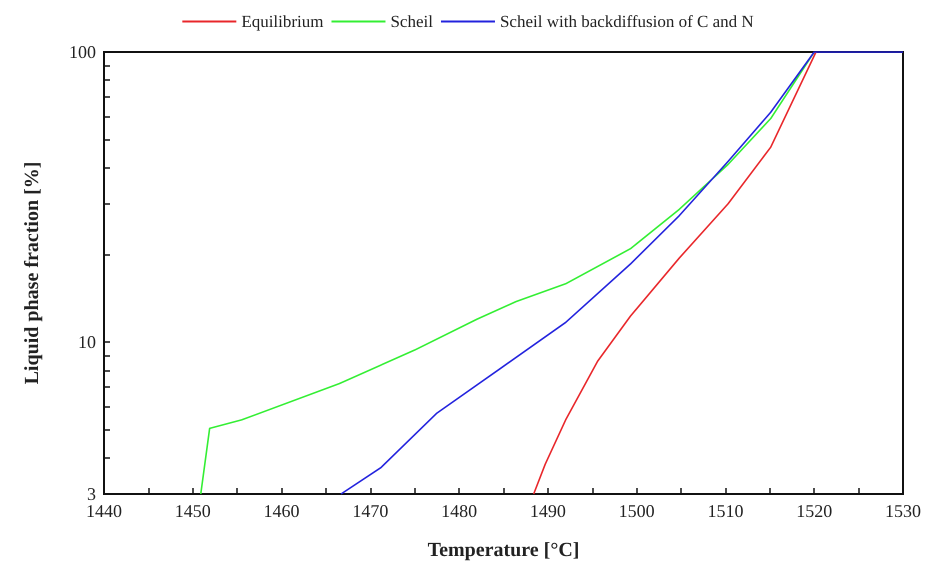 The width and height of the screenshot is (936, 588). What do you see at coordinates (814, 511) in the screenshot?
I see `x-tick-label: 1520` at bounding box center [814, 511].